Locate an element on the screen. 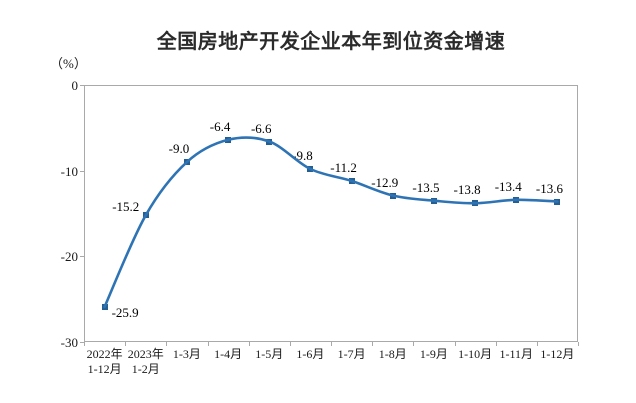 This screenshot has width=636, height=403. x-axis-category-label: 1-12月 is located at coordinates (557, 354).